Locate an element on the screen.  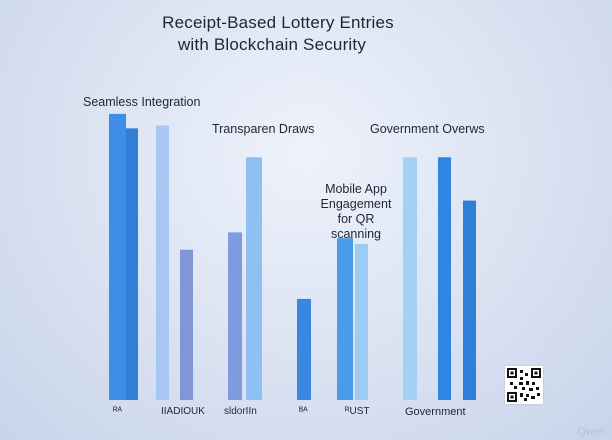
x-tick-label: IIADIOUK is located at coordinates (183, 411).